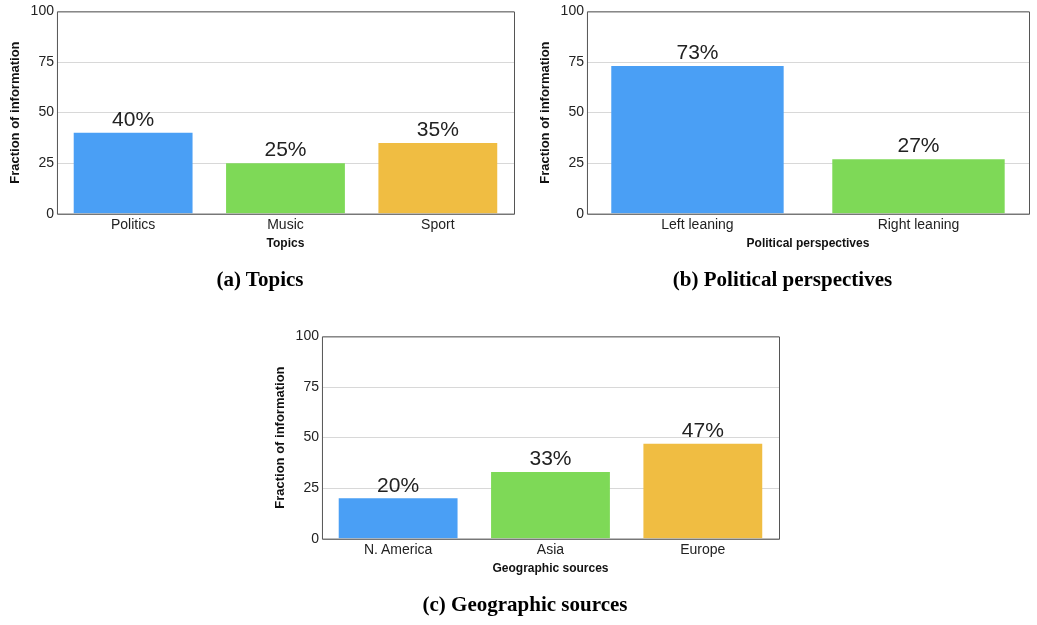  I want to click on data-label: 33%, so click(550, 458).